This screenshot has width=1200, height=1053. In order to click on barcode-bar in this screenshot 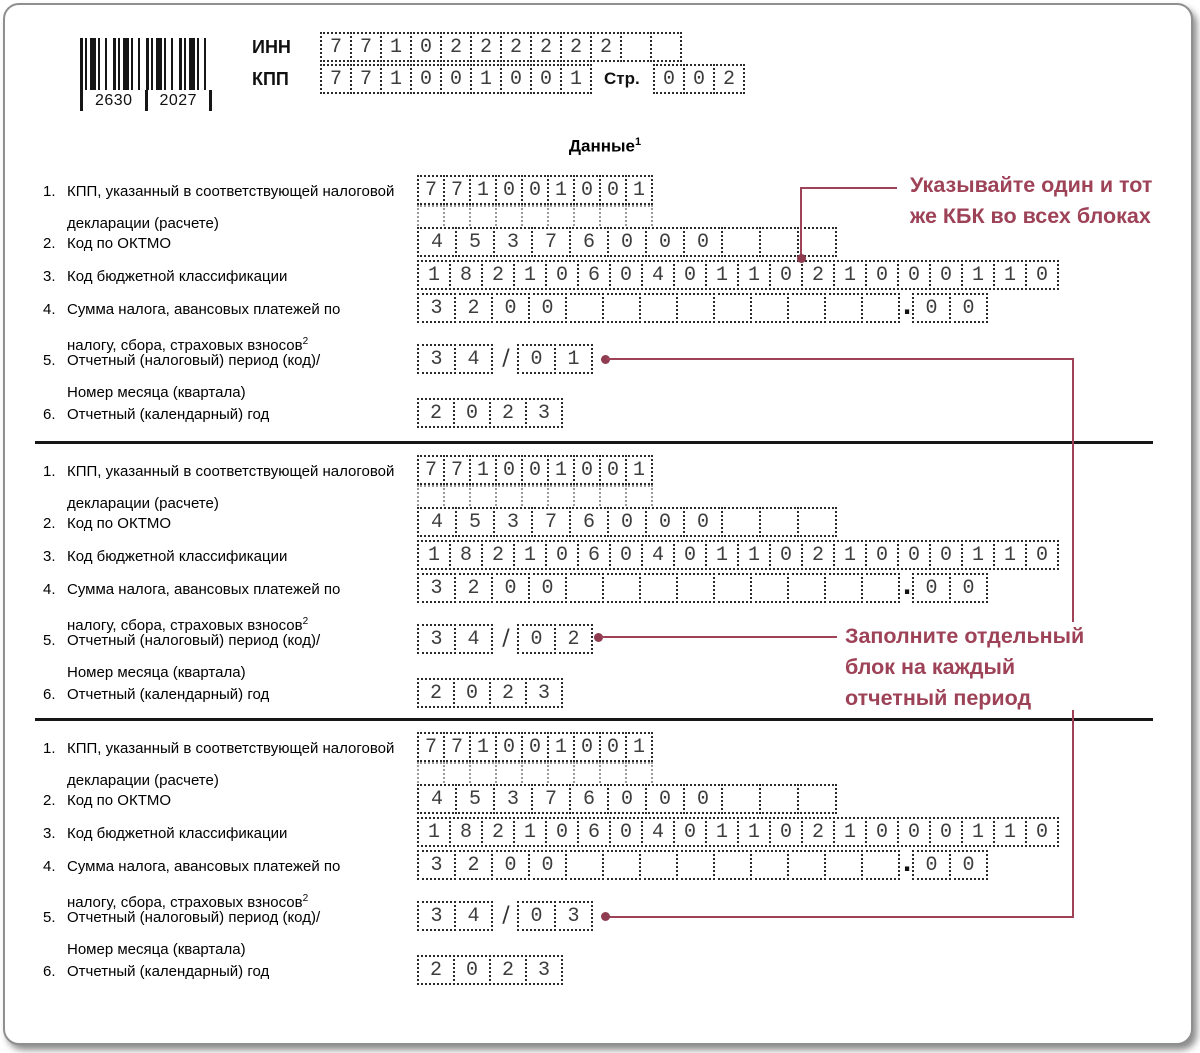, I will do `click(146, 100)`.